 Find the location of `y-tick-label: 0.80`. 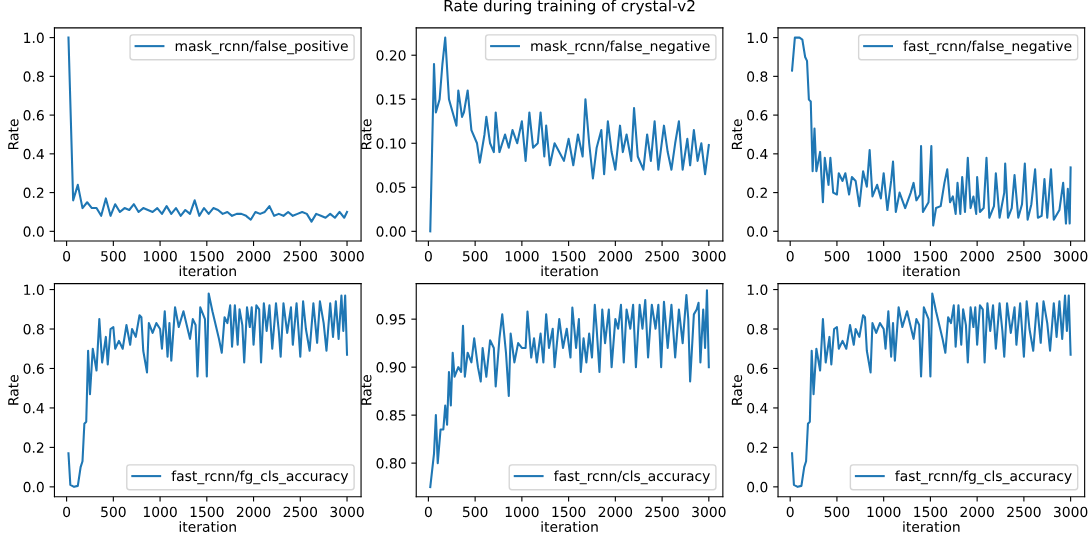

y-tick-label: 0.80 is located at coordinates (391, 463).